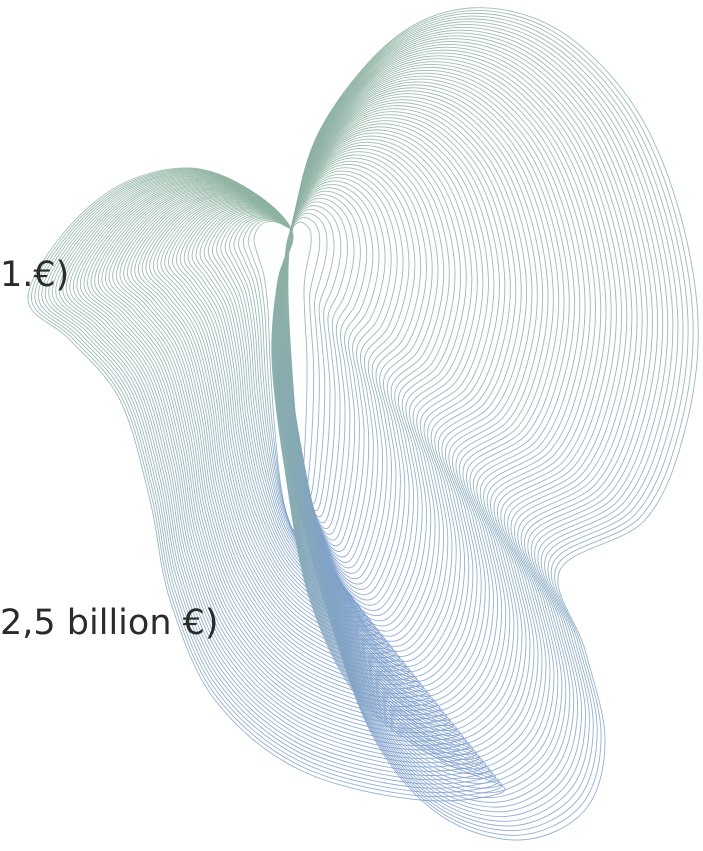 The height and width of the screenshot is (851, 703). I want to click on text-fragment-upper: 1.€), so click(35, 275).